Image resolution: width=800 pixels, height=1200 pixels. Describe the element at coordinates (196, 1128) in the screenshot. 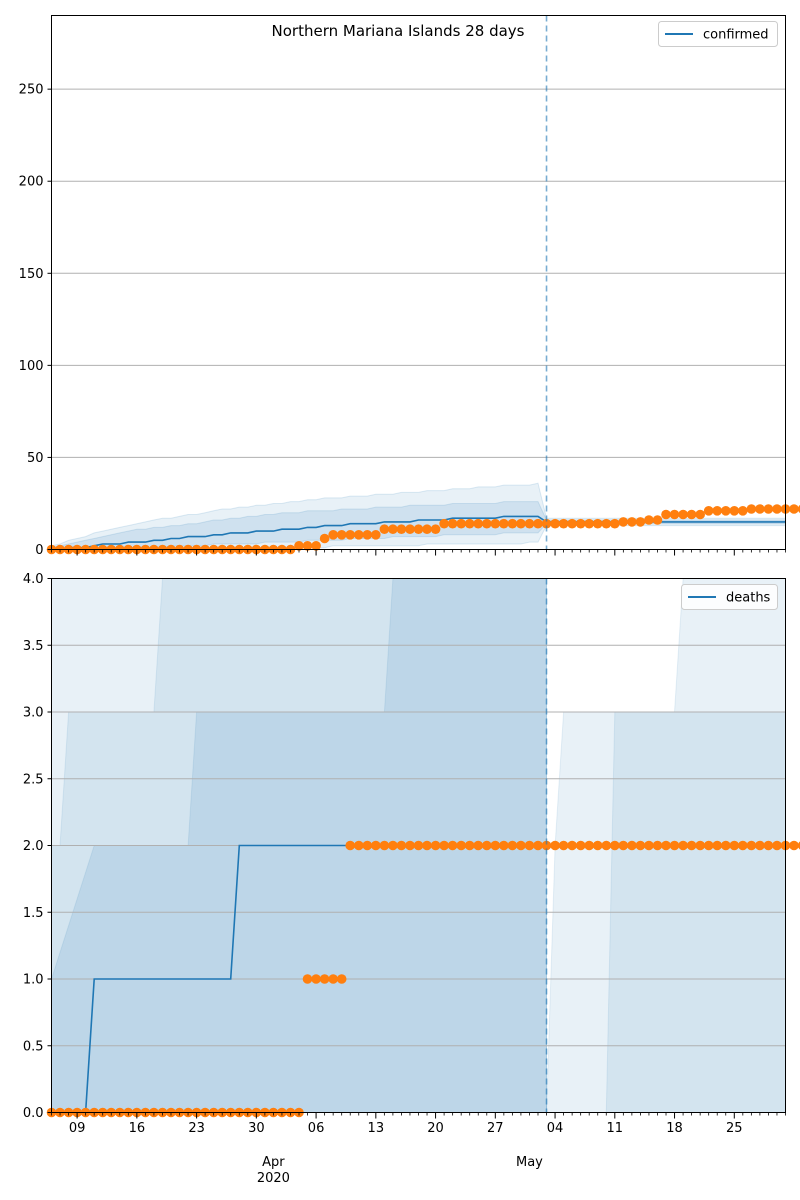

I see `x-day-tick-label: 23` at that location.